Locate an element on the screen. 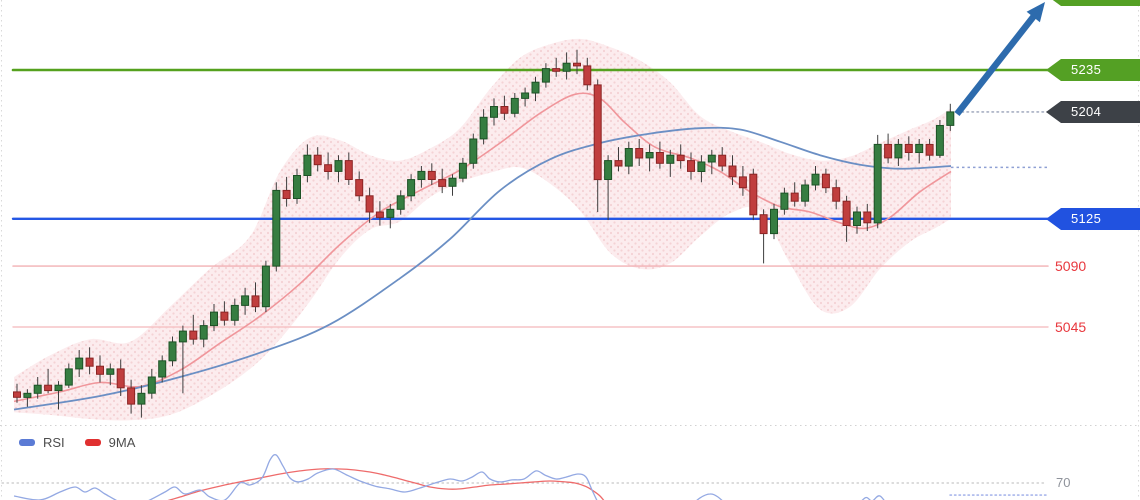 The height and width of the screenshot is (500, 1140). rsi-legend-label-rsi: RSI is located at coordinates (54, 442).